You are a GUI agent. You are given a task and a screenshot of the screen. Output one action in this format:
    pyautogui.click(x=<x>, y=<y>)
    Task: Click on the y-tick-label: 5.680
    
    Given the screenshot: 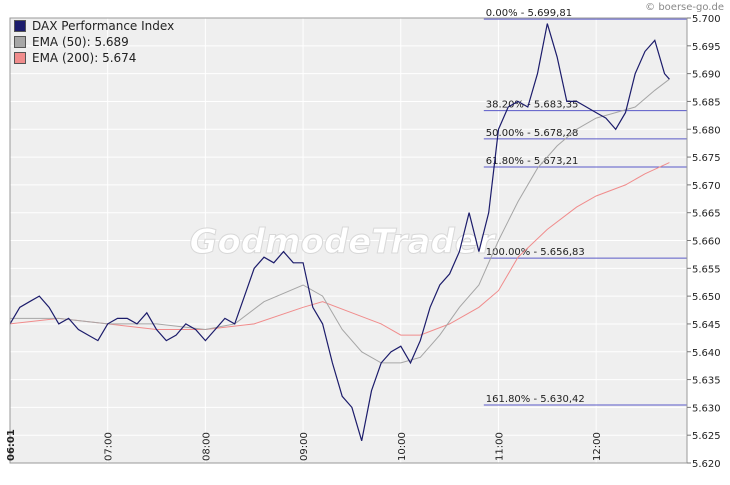 What is the action you would take?
    pyautogui.click(x=706, y=130)
    